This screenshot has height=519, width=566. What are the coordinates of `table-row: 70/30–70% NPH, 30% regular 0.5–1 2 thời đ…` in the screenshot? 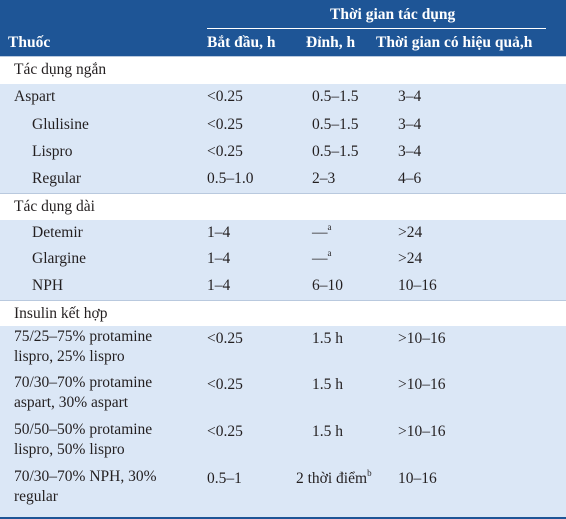 It's located at (283, 491).